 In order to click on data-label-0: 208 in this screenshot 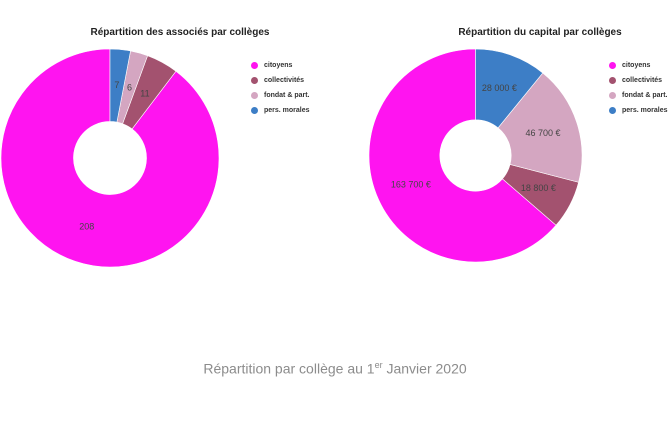, I will do `click(86, 226)`.